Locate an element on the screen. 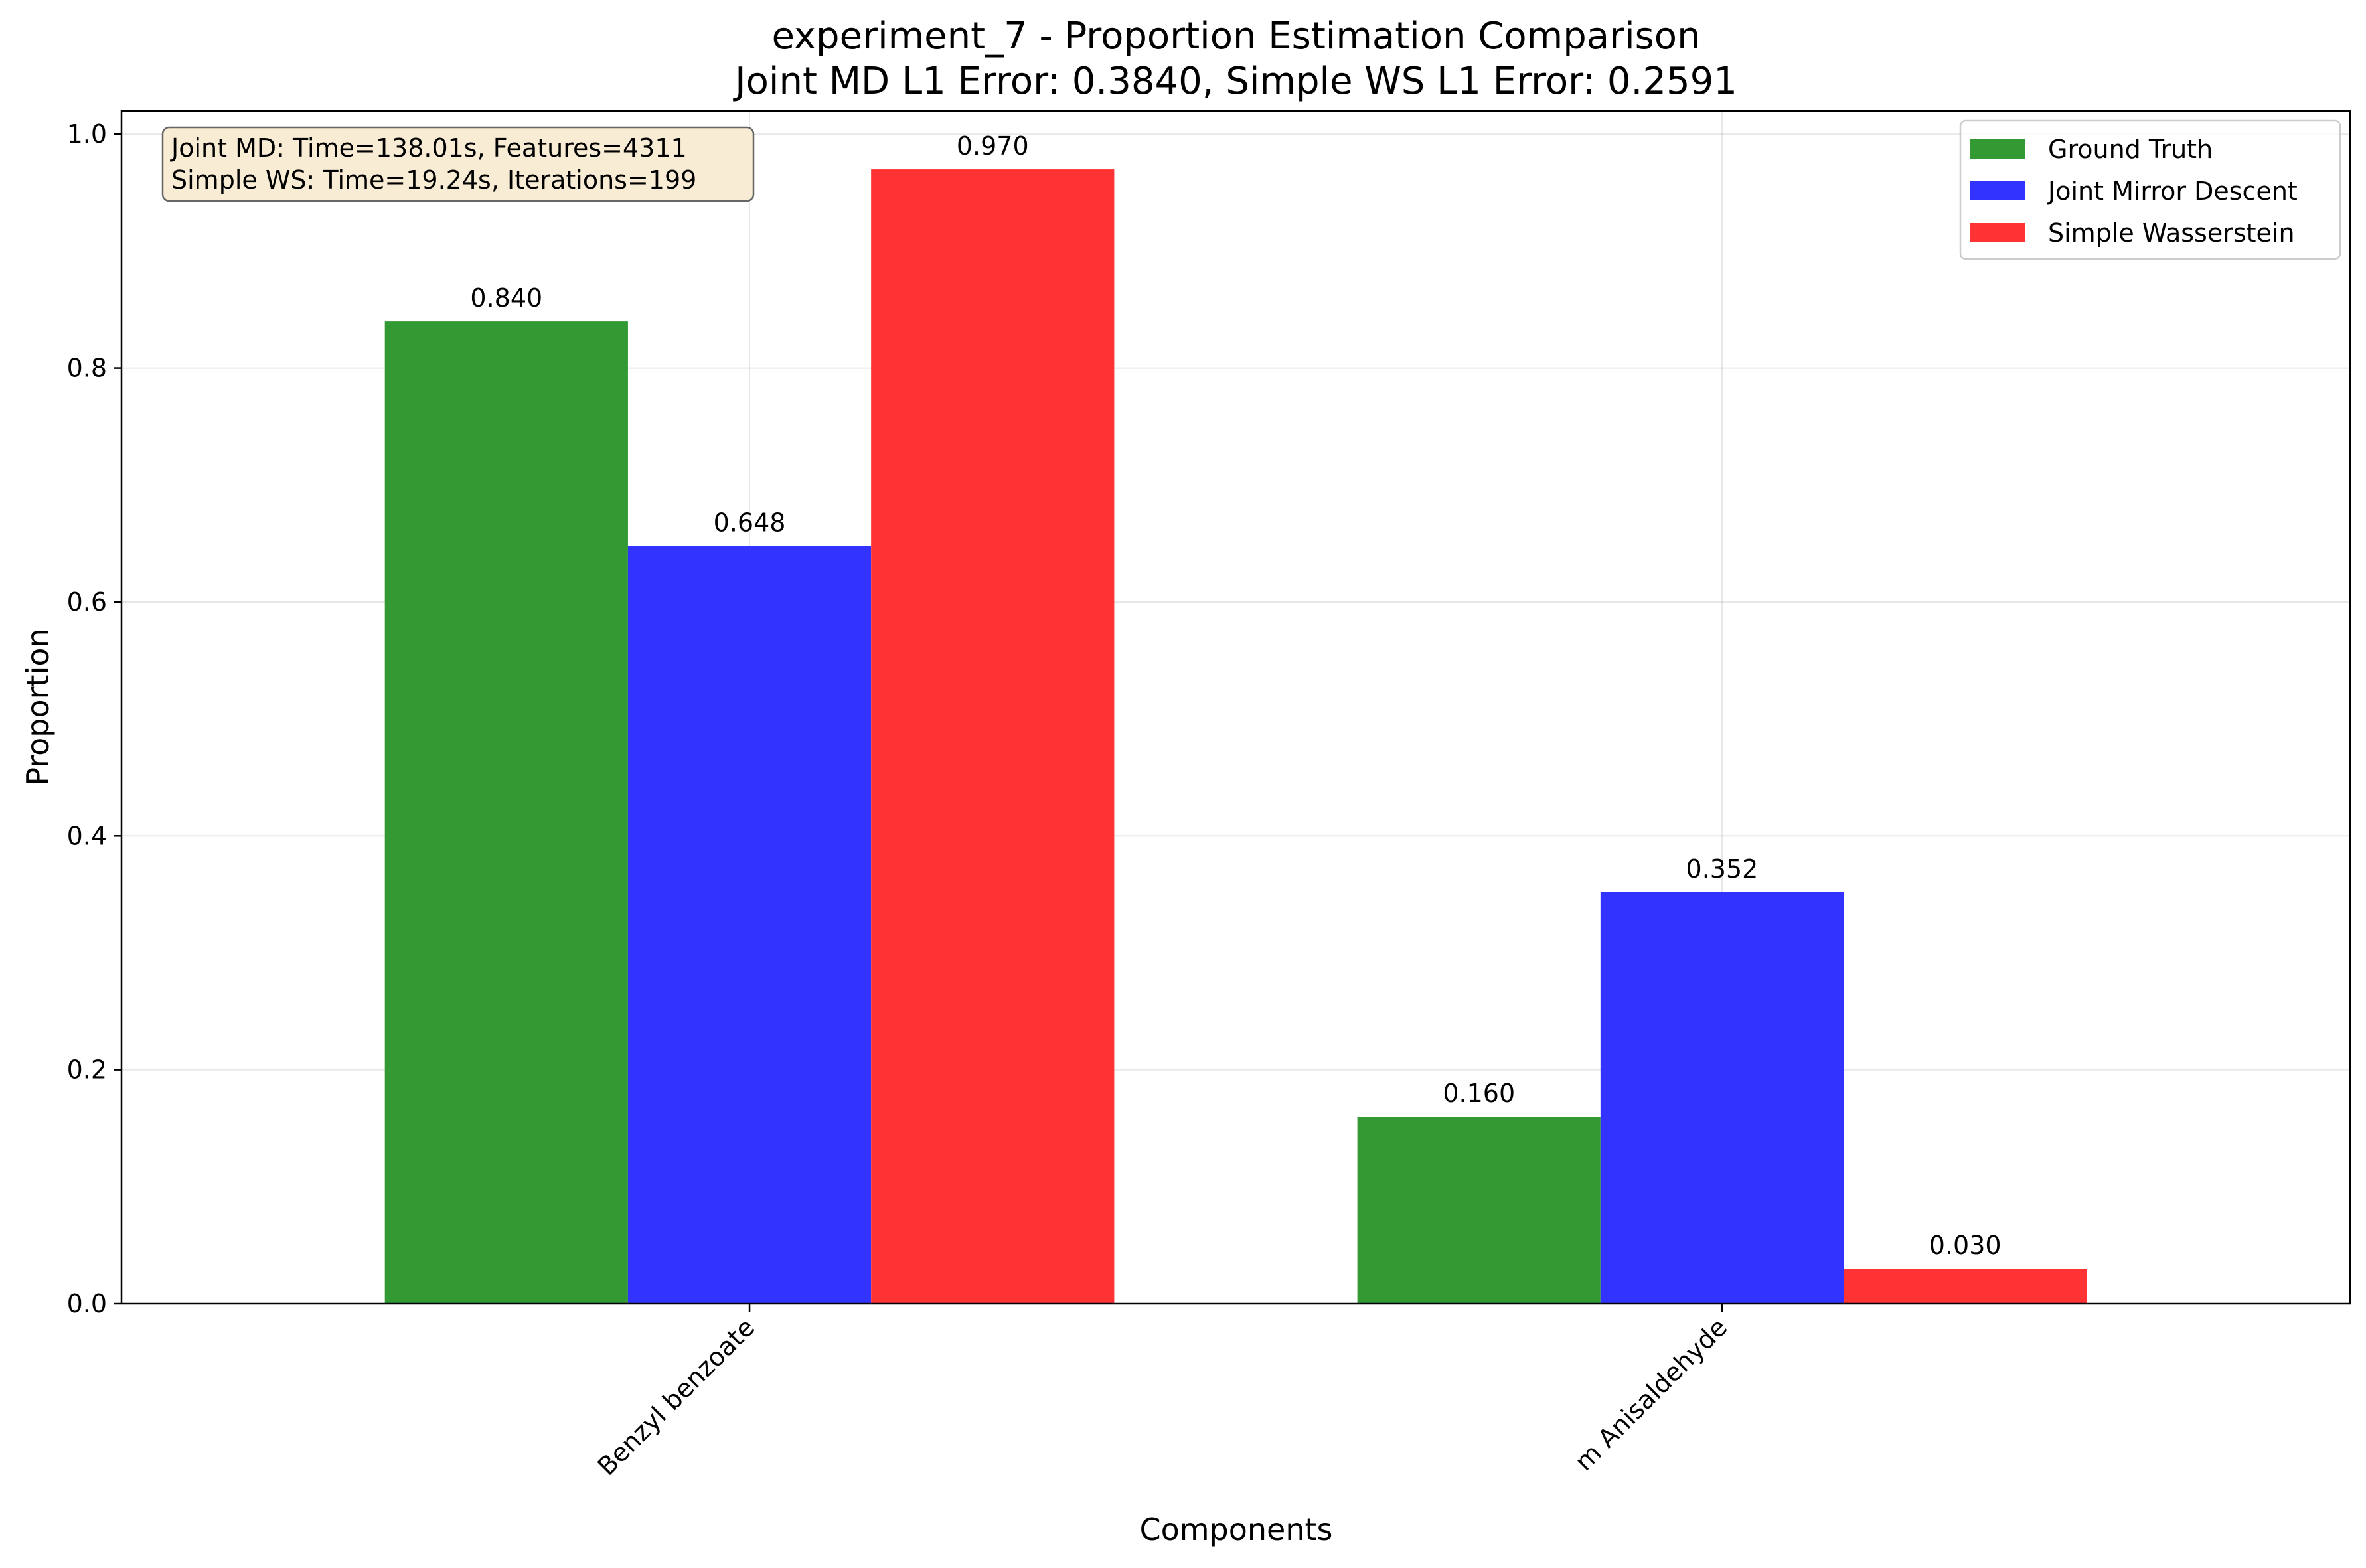  x-tick-label: m Anisaldehyde is located at coordinates (1651, 1394).